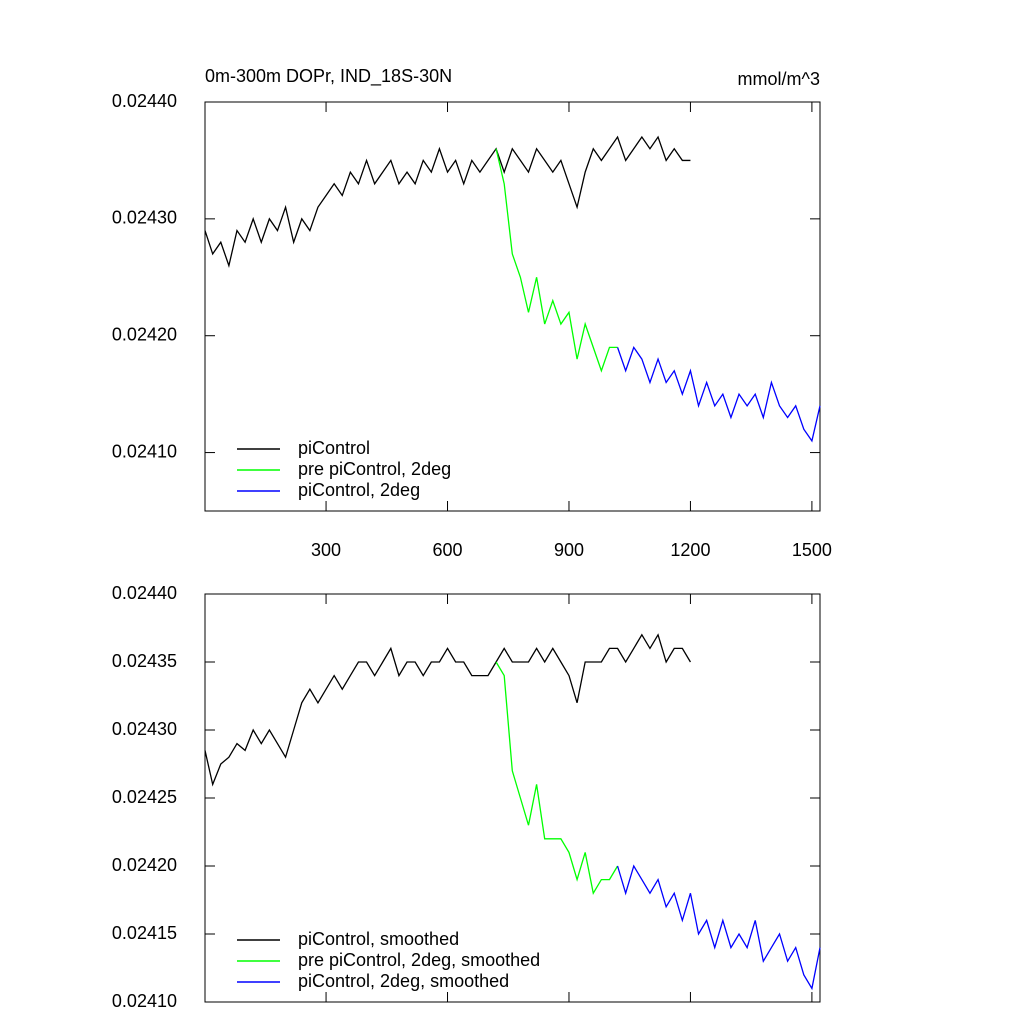  Describe the element at coordinates (569, 550) in the screenshot. I see `x-tick-label: 900` at that location.